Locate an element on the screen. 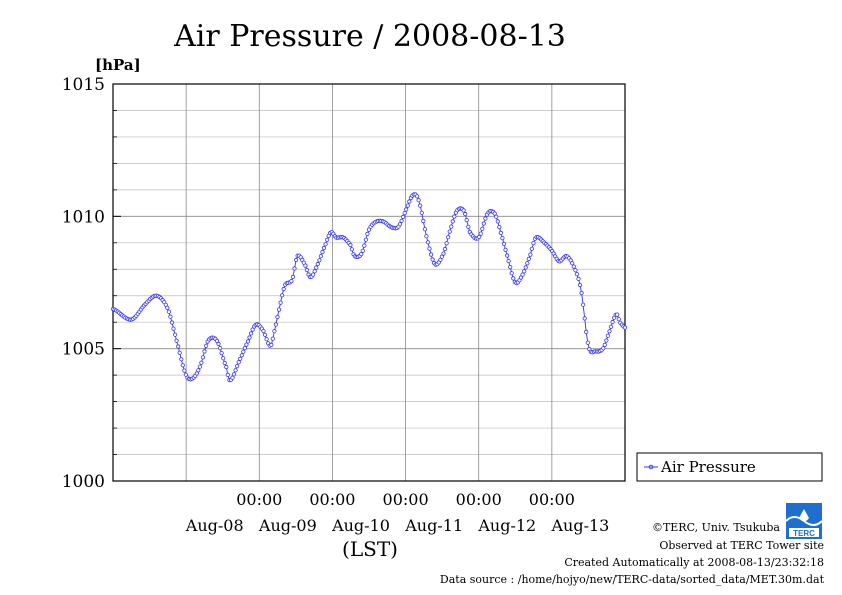 The height and width of the screenshot is (595, 842). x-tick-date-label: Aug-09 is located at coordinates (287, 525).